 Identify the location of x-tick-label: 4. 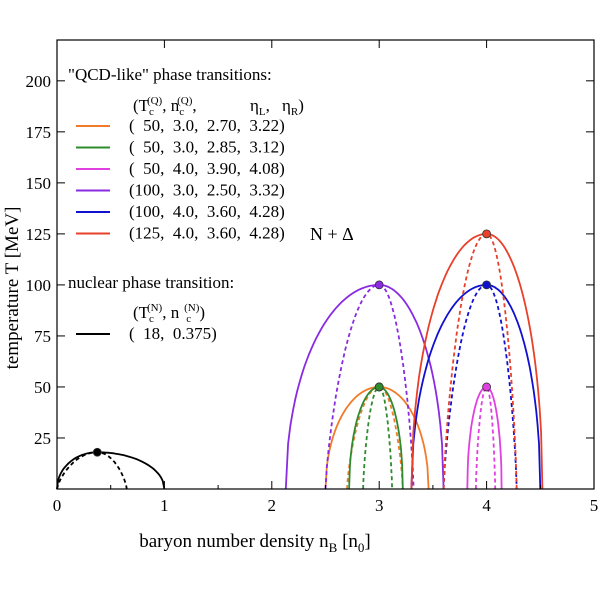
(486, 505).